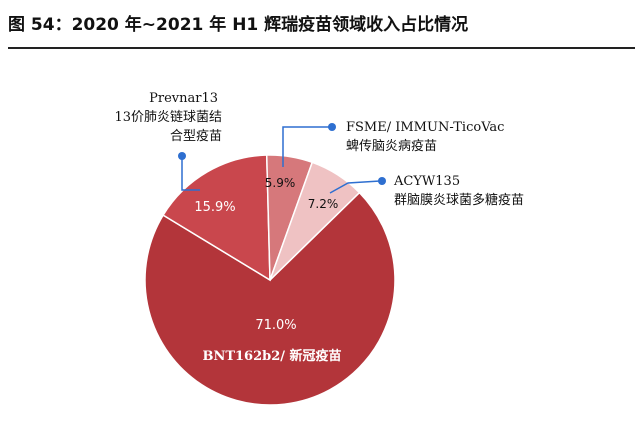 This screenshot has height=427, width=641. What do you see at coordinates (238, 25) in the screenshot?
I see `figure-title: 图 54：2020 年~2021 年 H1 辉瑞疫苗领域收入占比情况` at bounding box center [238, 25].